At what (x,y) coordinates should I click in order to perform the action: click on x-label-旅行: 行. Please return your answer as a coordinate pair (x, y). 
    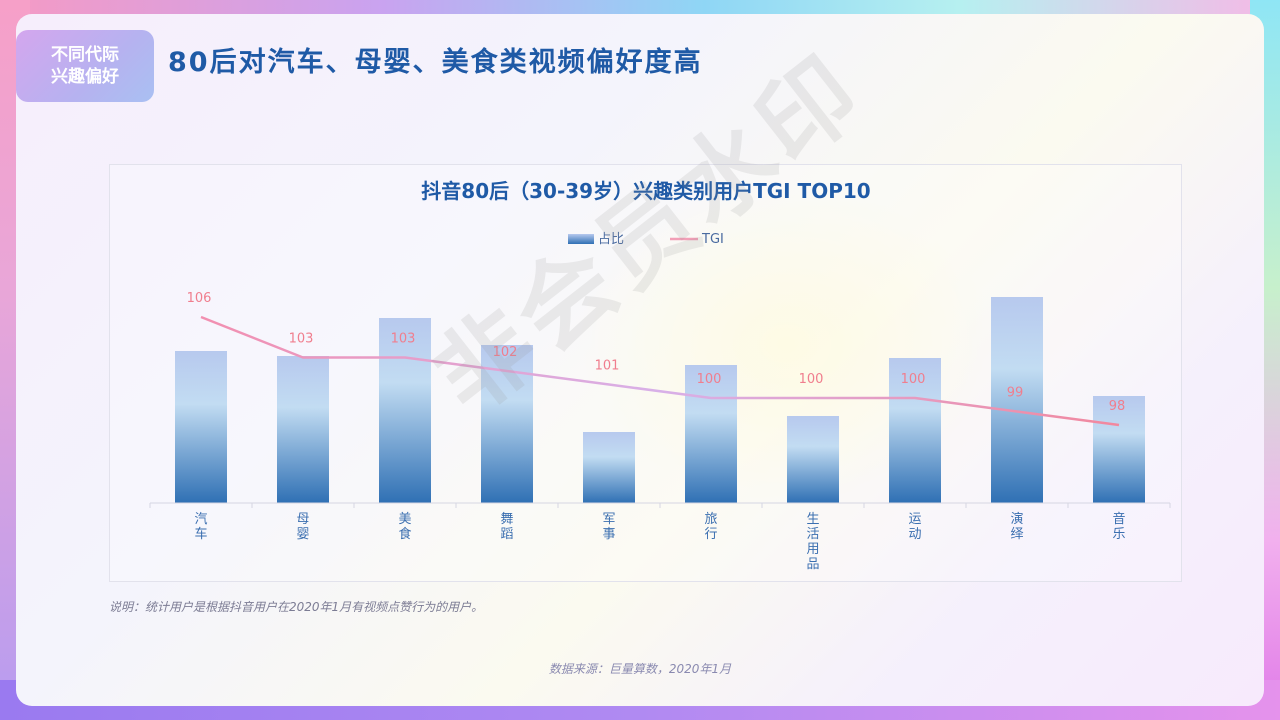
    Looking at the image, I should click on (710, 534).